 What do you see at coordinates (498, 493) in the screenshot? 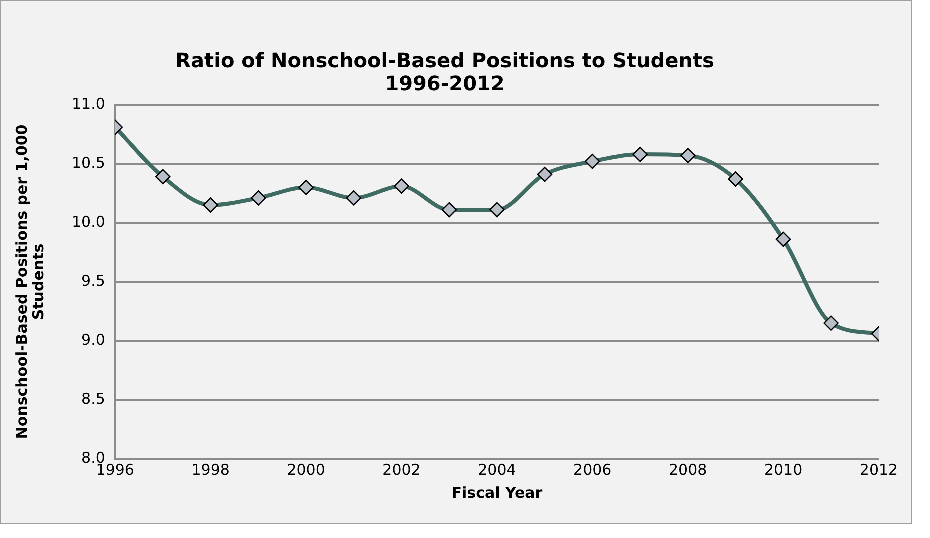
I see `x-axis-title: Fiscal Year` at bounding box center [498, 493].